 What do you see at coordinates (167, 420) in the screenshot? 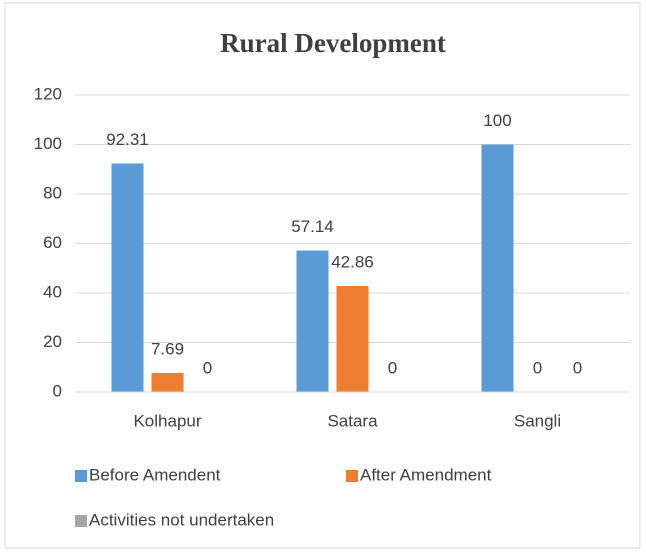
I see `x-tick-label: Kolhapur` at bounding box center [167, 420].